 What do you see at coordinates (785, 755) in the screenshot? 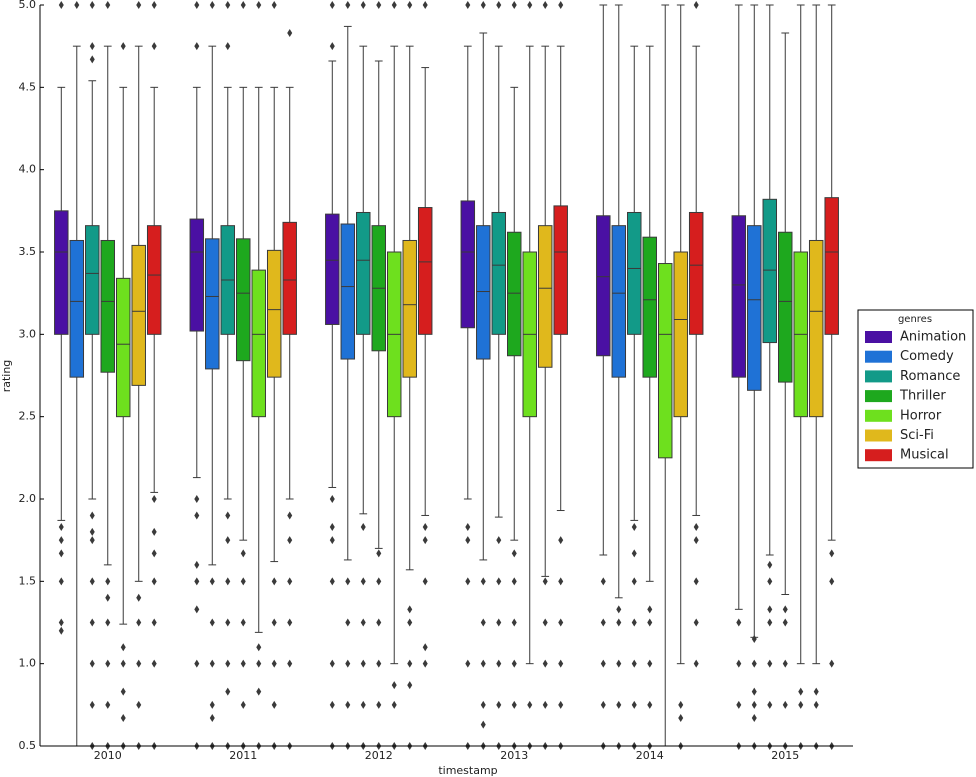
I see `x-tick-label: 2015` at bounding box center [785, 755].